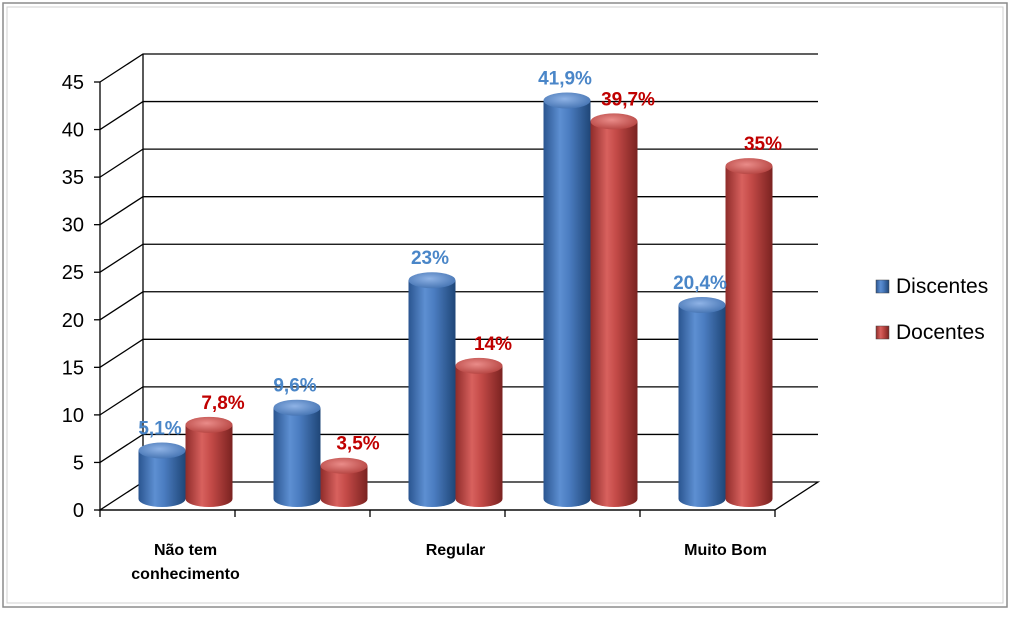 The image size is (1013, 618). I want to click on x-tick-label: Não tem, so click(185, 550).